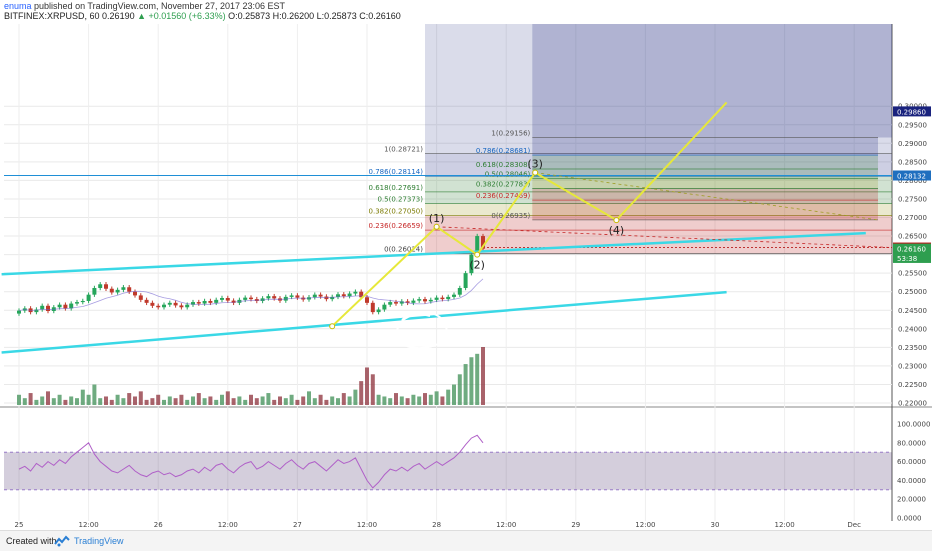 Image resolution: width=932 pixels, height=551 pixels. I want to click on time-tick-label: 27, so click(297, 525).